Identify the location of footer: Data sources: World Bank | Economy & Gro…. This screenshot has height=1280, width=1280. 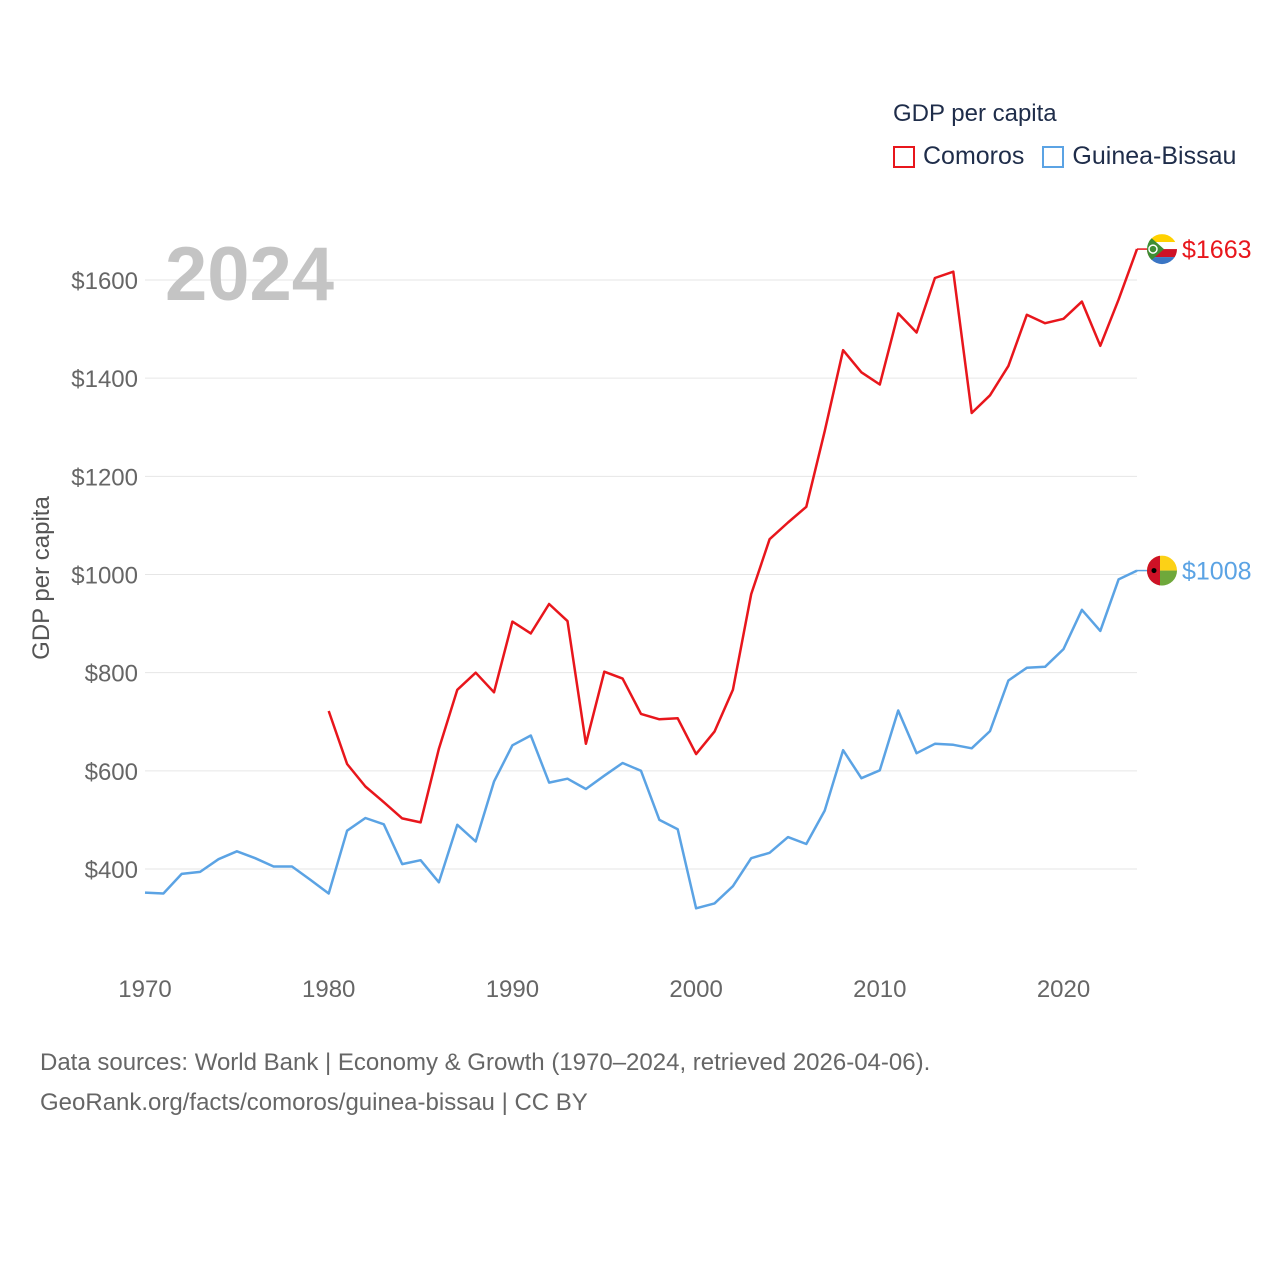
(485, 1083).